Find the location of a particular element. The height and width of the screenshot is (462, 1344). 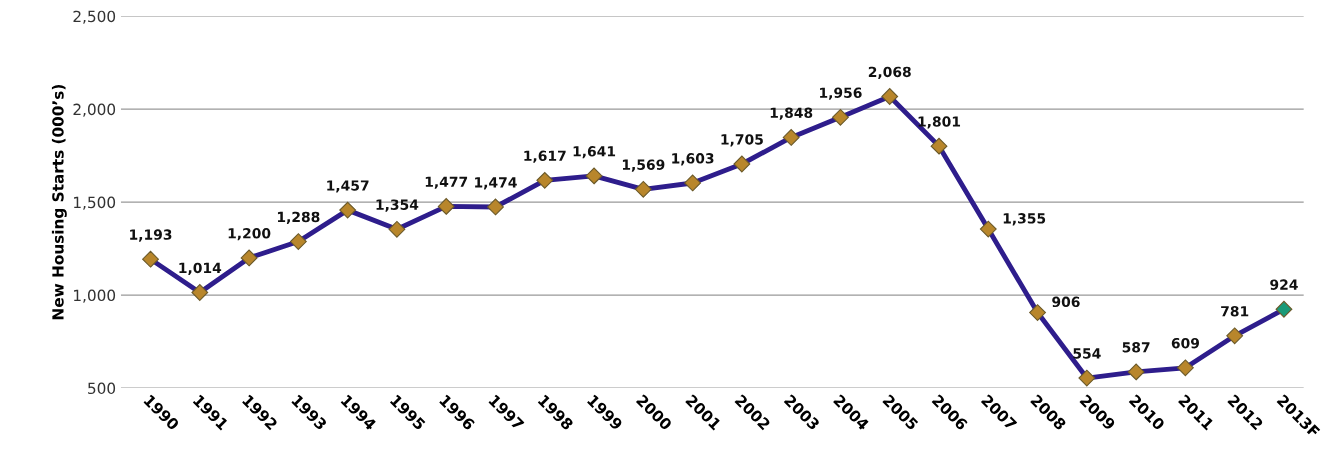

data-label: 1,617 is located at coordinates (545, 156).